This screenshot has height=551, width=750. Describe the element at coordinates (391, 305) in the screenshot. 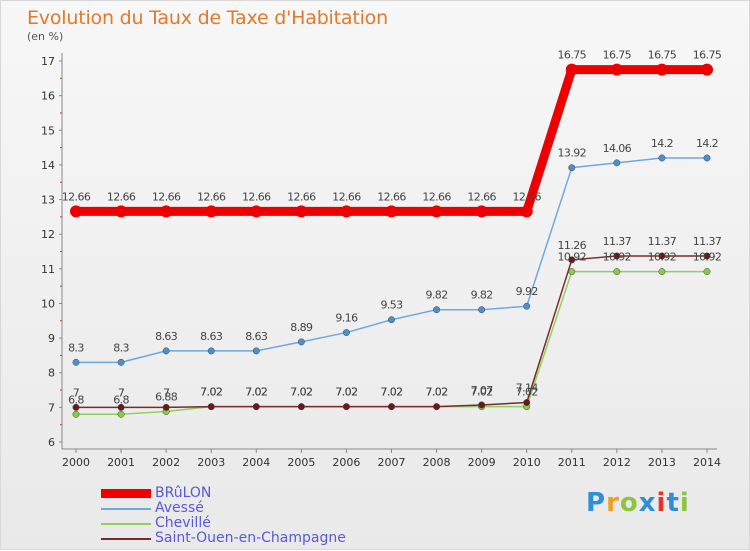

I see `data-label: 9.53` at that location.